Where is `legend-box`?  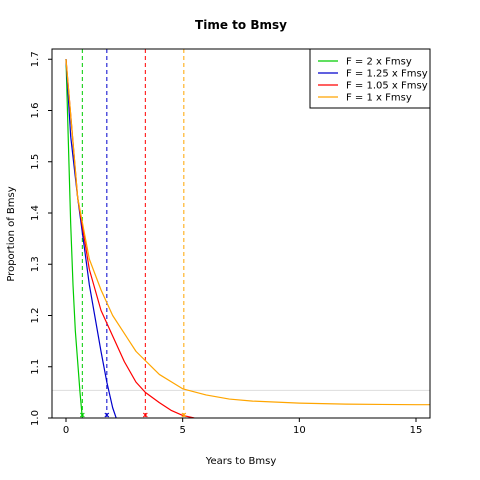 legend-box is located at coordinates (370, 78).